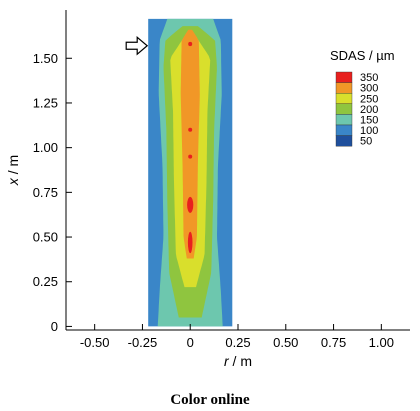  What do you see at coordinates (190, 342) in the screenshot?
I see `x-tick-label: 0` at bounding box center [190, 342].